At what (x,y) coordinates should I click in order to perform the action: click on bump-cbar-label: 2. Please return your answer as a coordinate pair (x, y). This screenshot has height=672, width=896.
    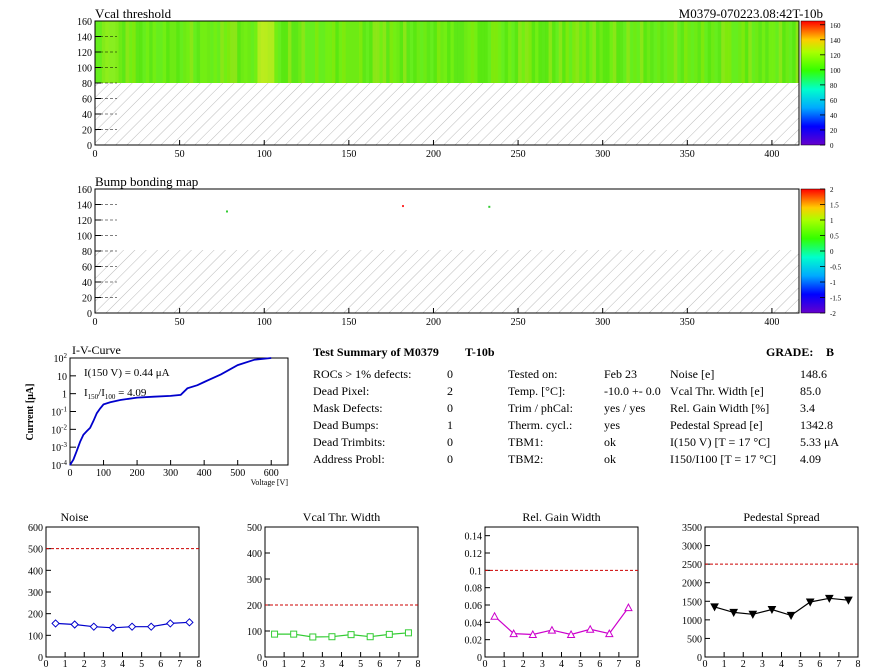
    Looking at the image, I should click on (832, 190).